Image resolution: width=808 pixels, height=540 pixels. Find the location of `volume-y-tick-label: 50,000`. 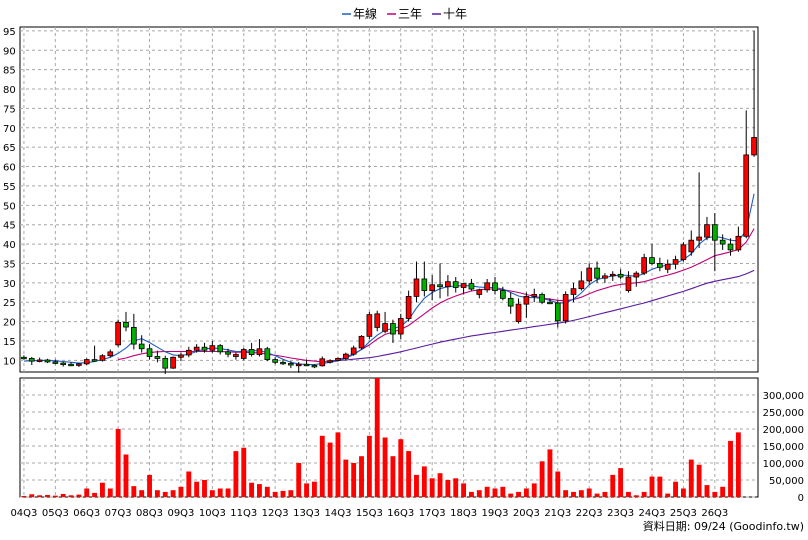

volume-y-tick-label: 50,000 is located at coordinates (786, 481).